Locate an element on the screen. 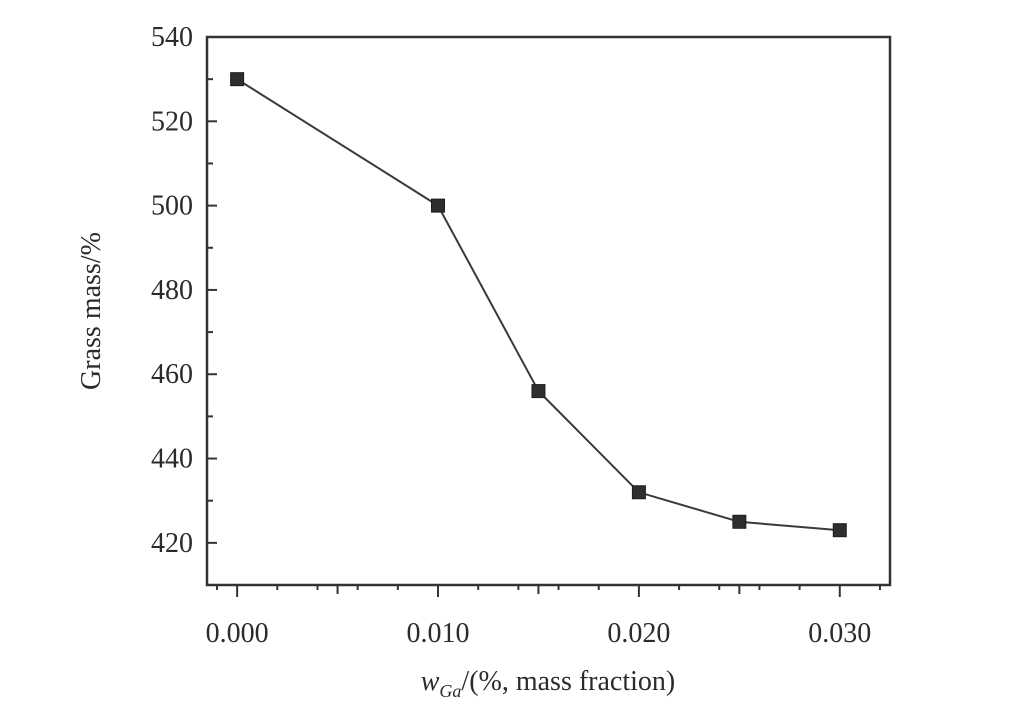  y-tick-label: 540 is located at coordinates (172, 37).